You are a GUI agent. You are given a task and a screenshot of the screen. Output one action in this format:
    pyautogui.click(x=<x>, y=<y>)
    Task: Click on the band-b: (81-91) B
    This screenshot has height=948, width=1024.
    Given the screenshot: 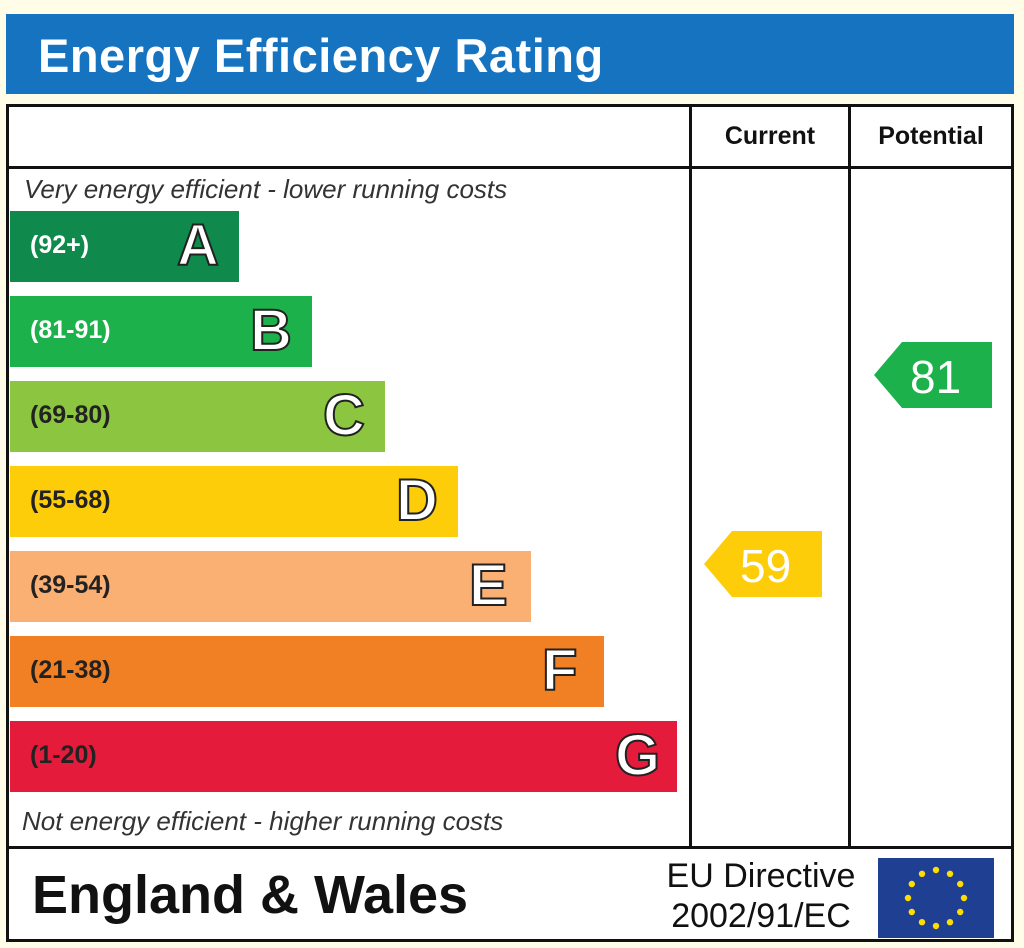 What is the action you would take?
    pyautogui.click(x=161, y=331)
    